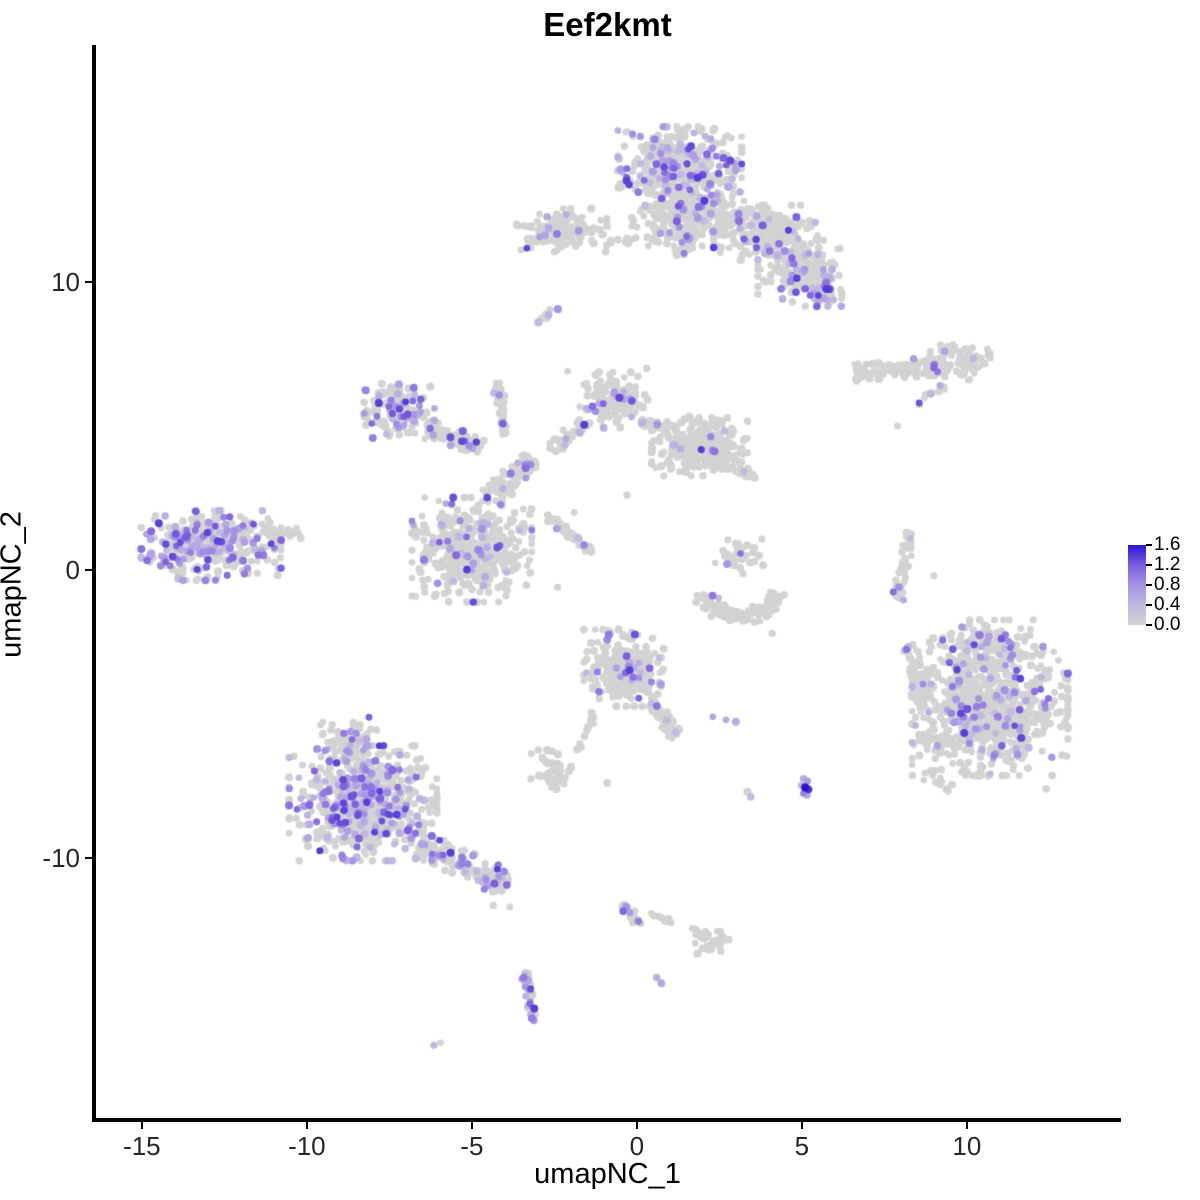  What do you see at coordinates (802, 1146) in the screenshot?
I see `x-tick-label: 5` at bounding box center [802, 1146].